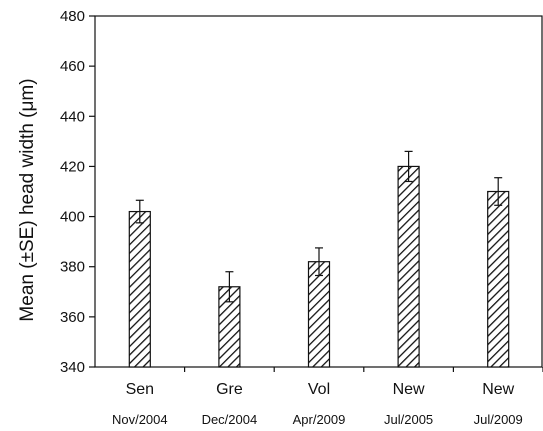 The width and height of the screenshot is (543, 431). What do you see at coordinates (72, 267) in the screenshot?
I see `y-tick-label: 380` at bounding box center [72, 267].